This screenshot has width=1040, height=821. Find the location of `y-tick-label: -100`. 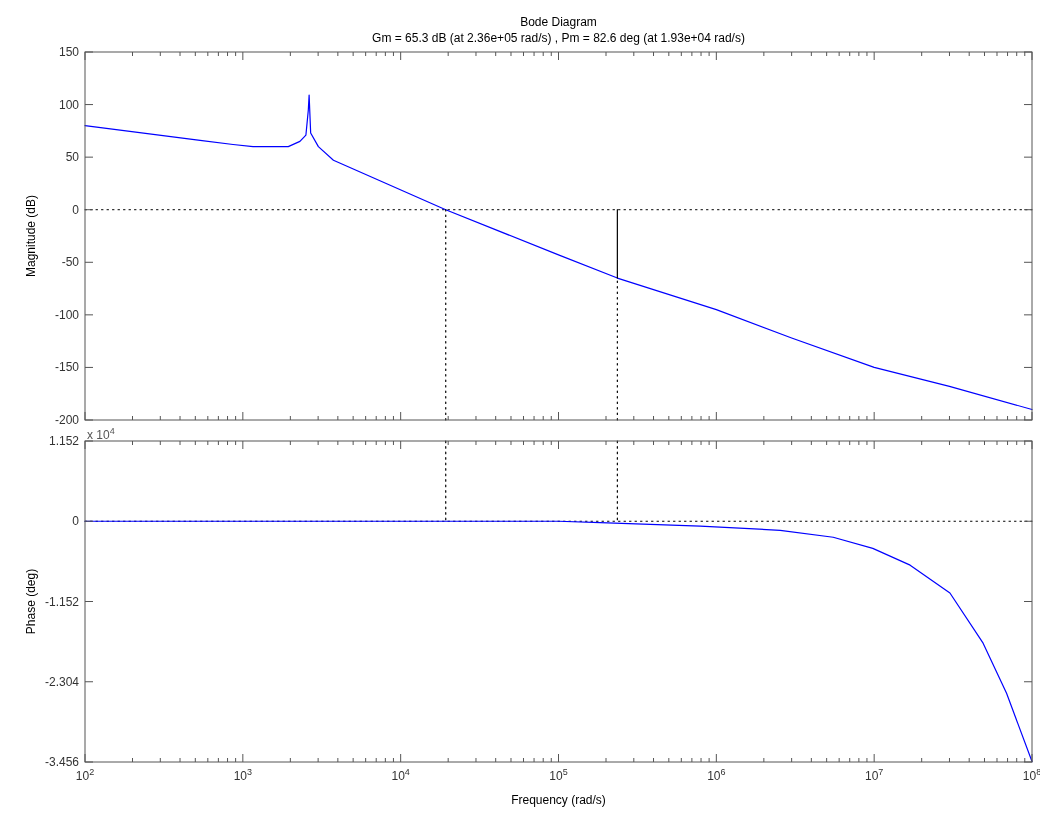

y-tick-label: -100 is located at coordinates (67, 314).